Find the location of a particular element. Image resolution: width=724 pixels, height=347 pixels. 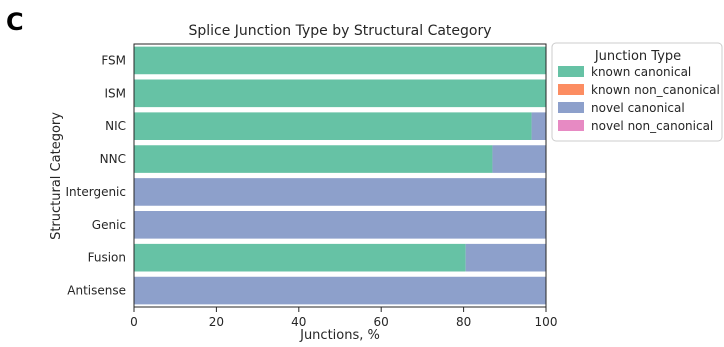

y-tick-label: Intergenic is located at coordinates (96, 192).